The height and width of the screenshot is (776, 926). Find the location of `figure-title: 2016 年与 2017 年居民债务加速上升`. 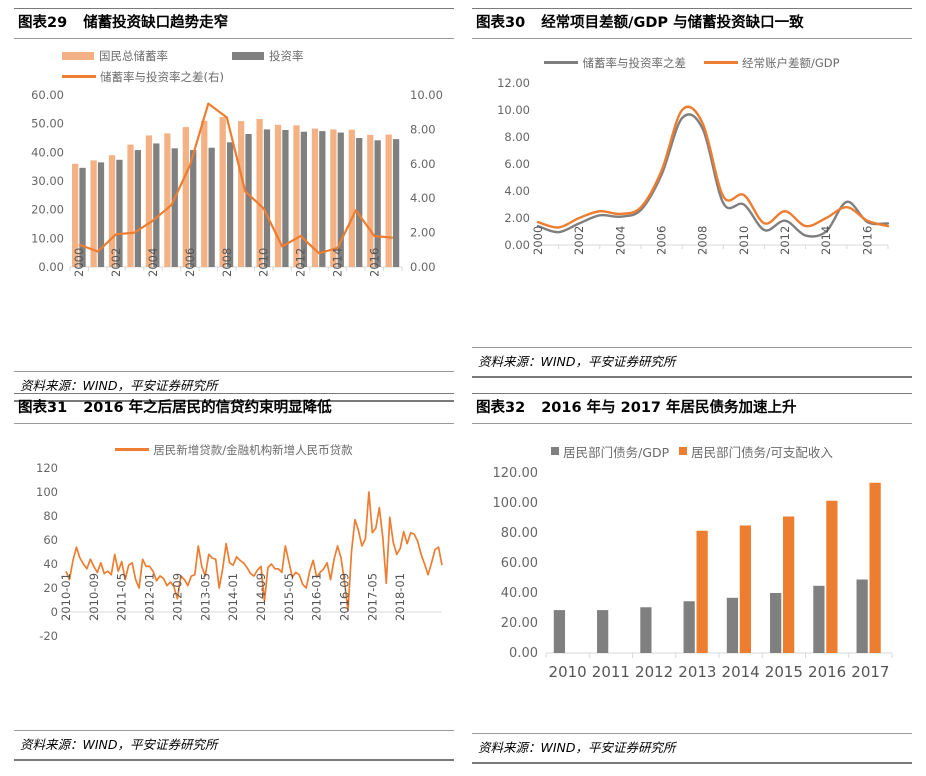

figure-title: 2016 年与 2017 年居民债务加速上升 is located at coordinates (669, 408).